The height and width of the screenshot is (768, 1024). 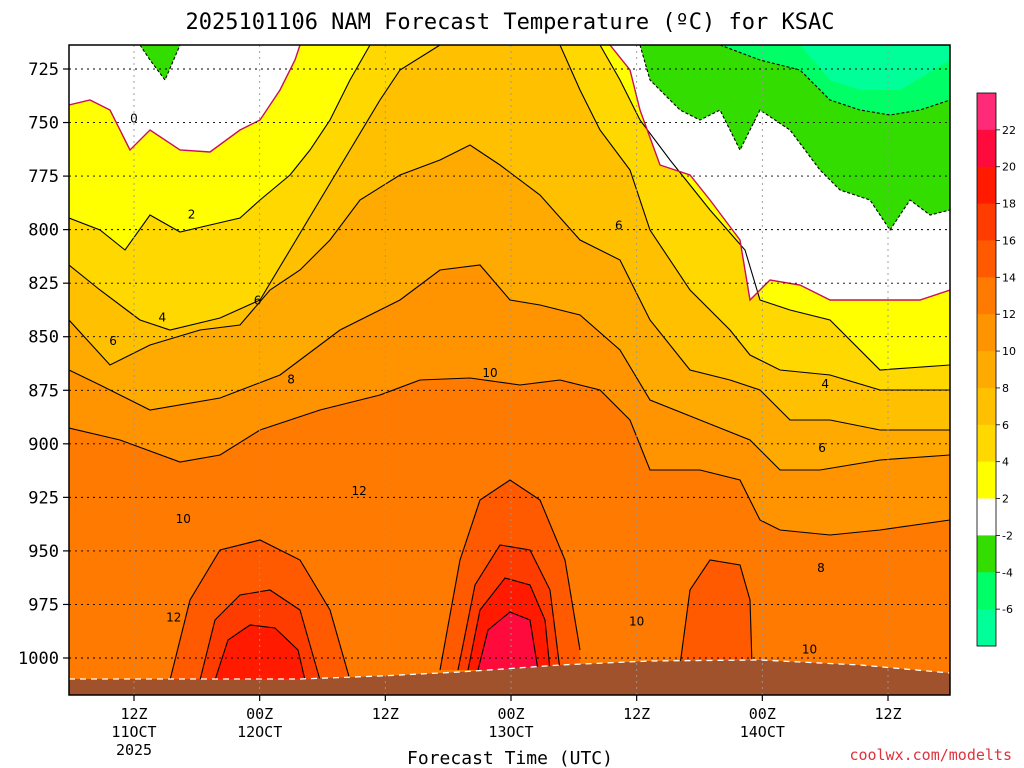 What do you see at coordinates (43, 445) in the screenshot?
I see `y-tick-label: 900` at bounding box center [43, 445].